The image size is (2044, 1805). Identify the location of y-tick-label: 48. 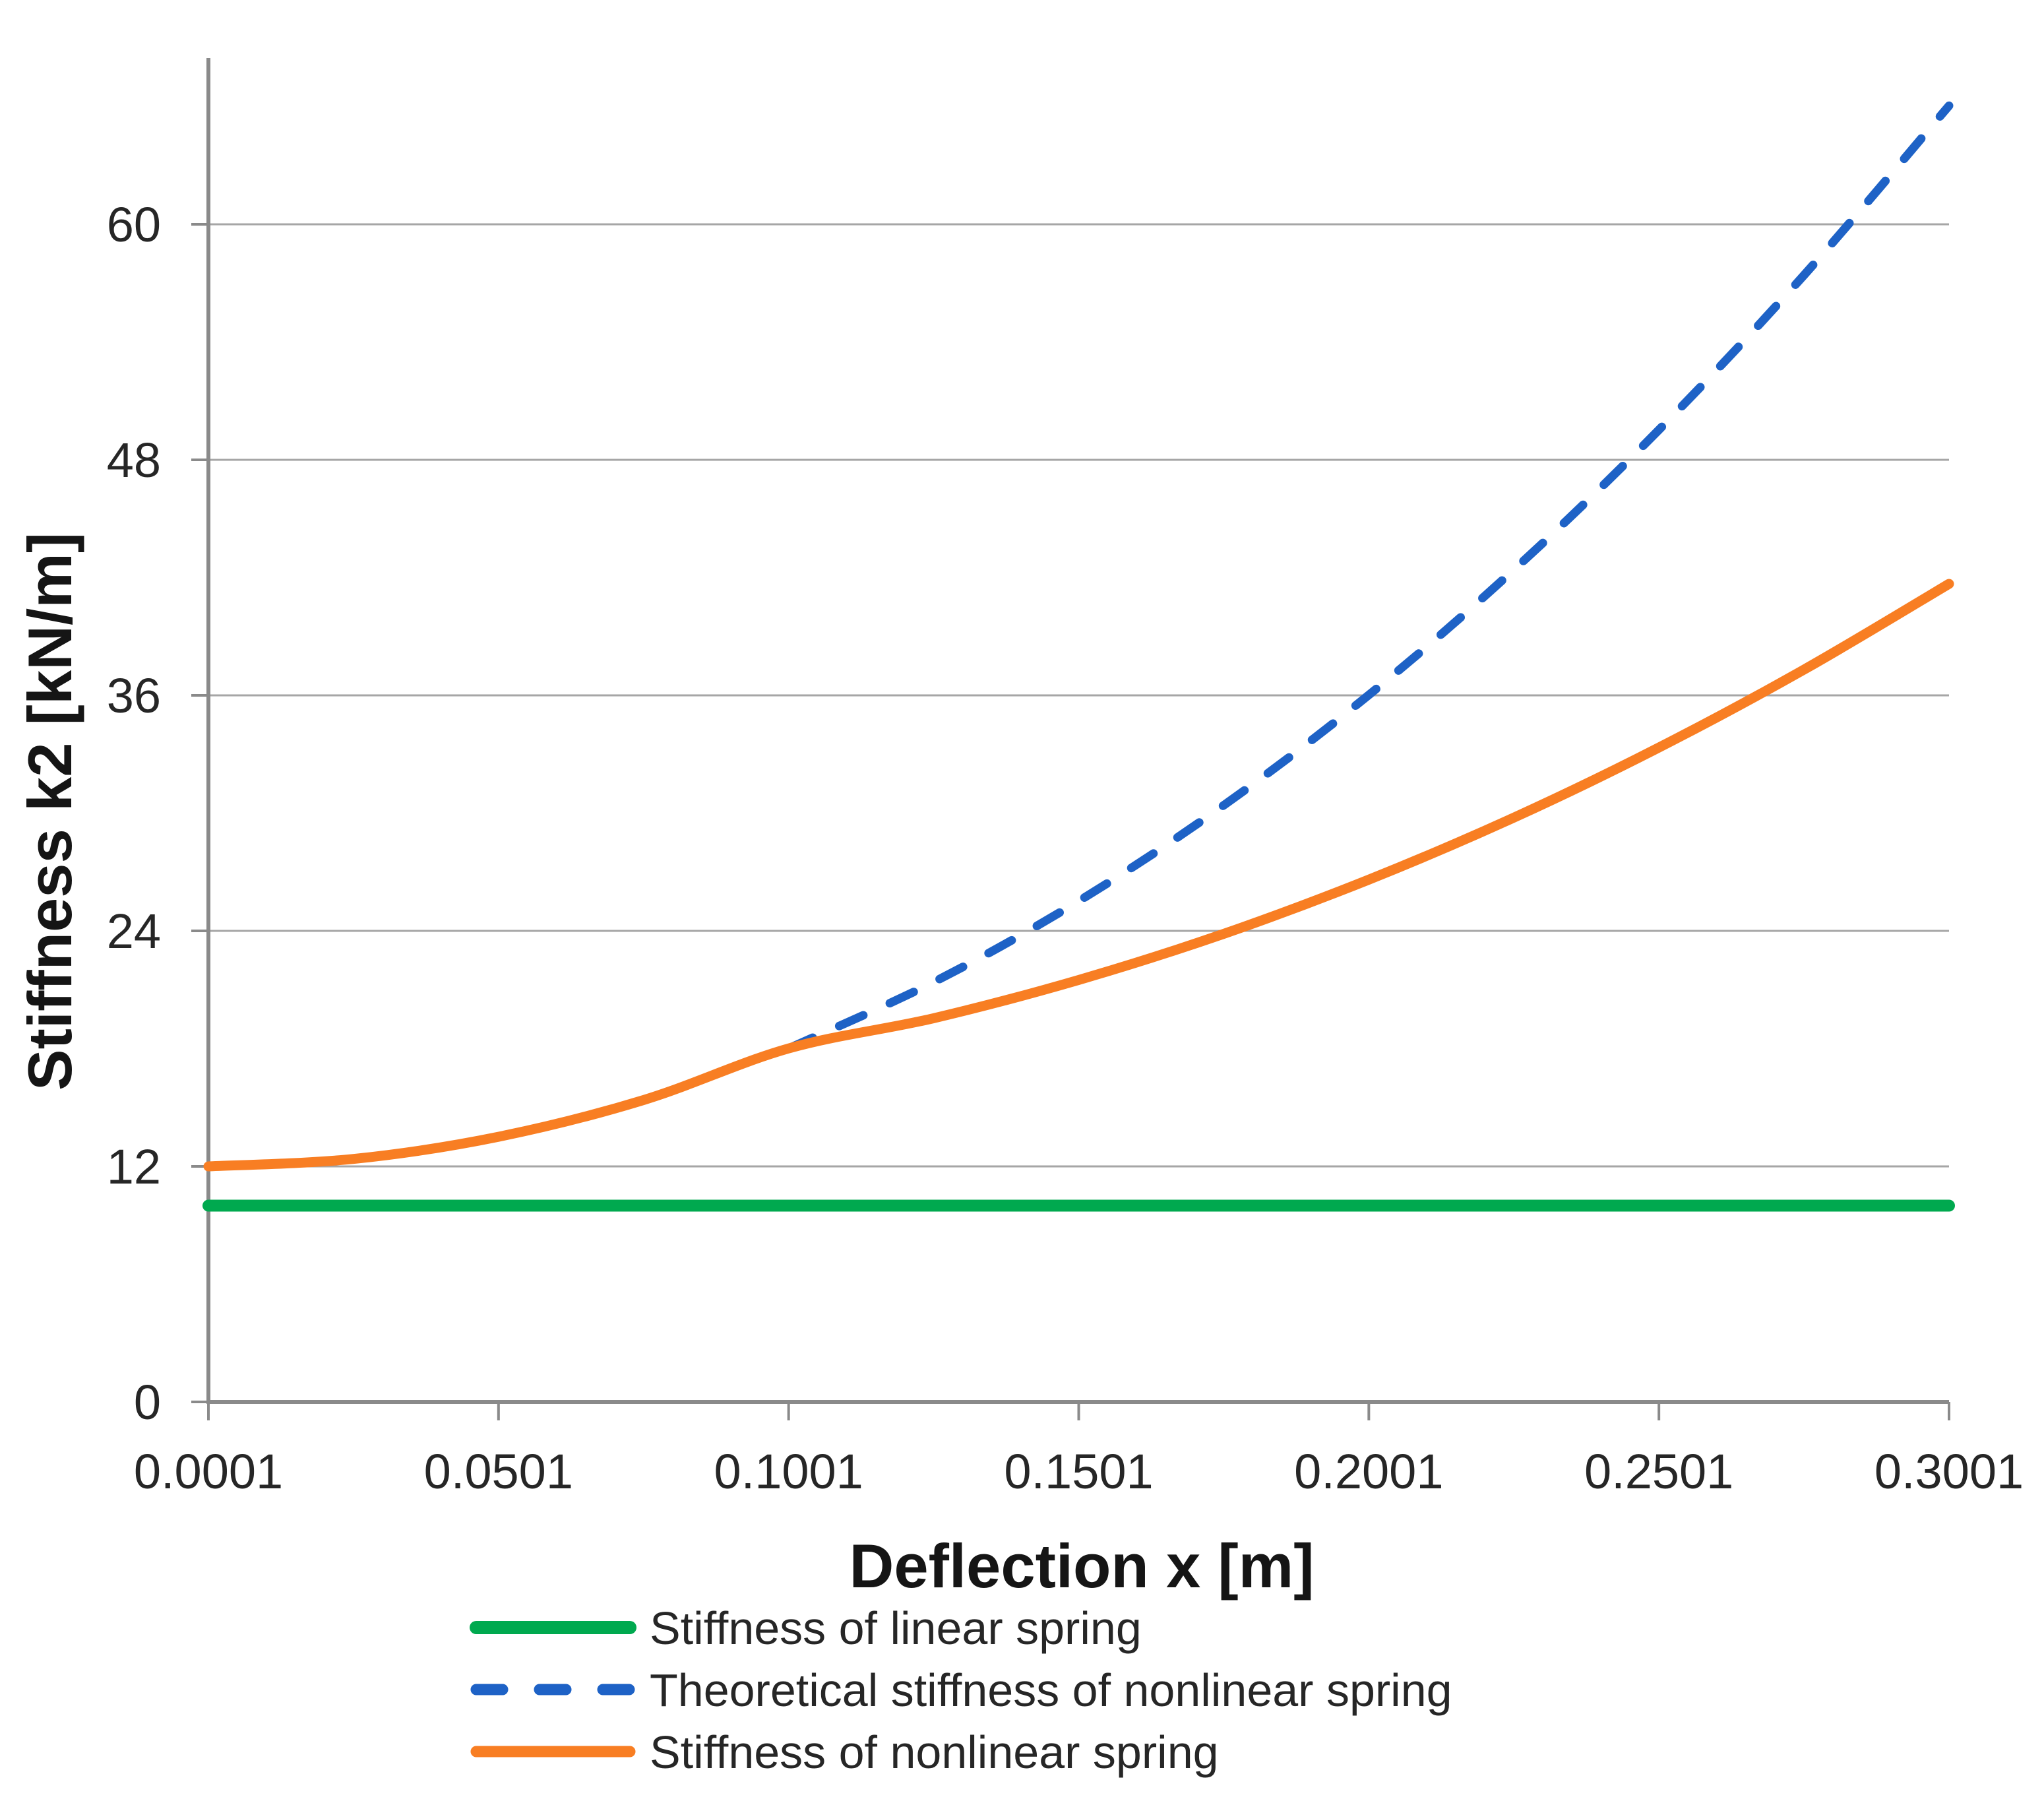
(134, 460).